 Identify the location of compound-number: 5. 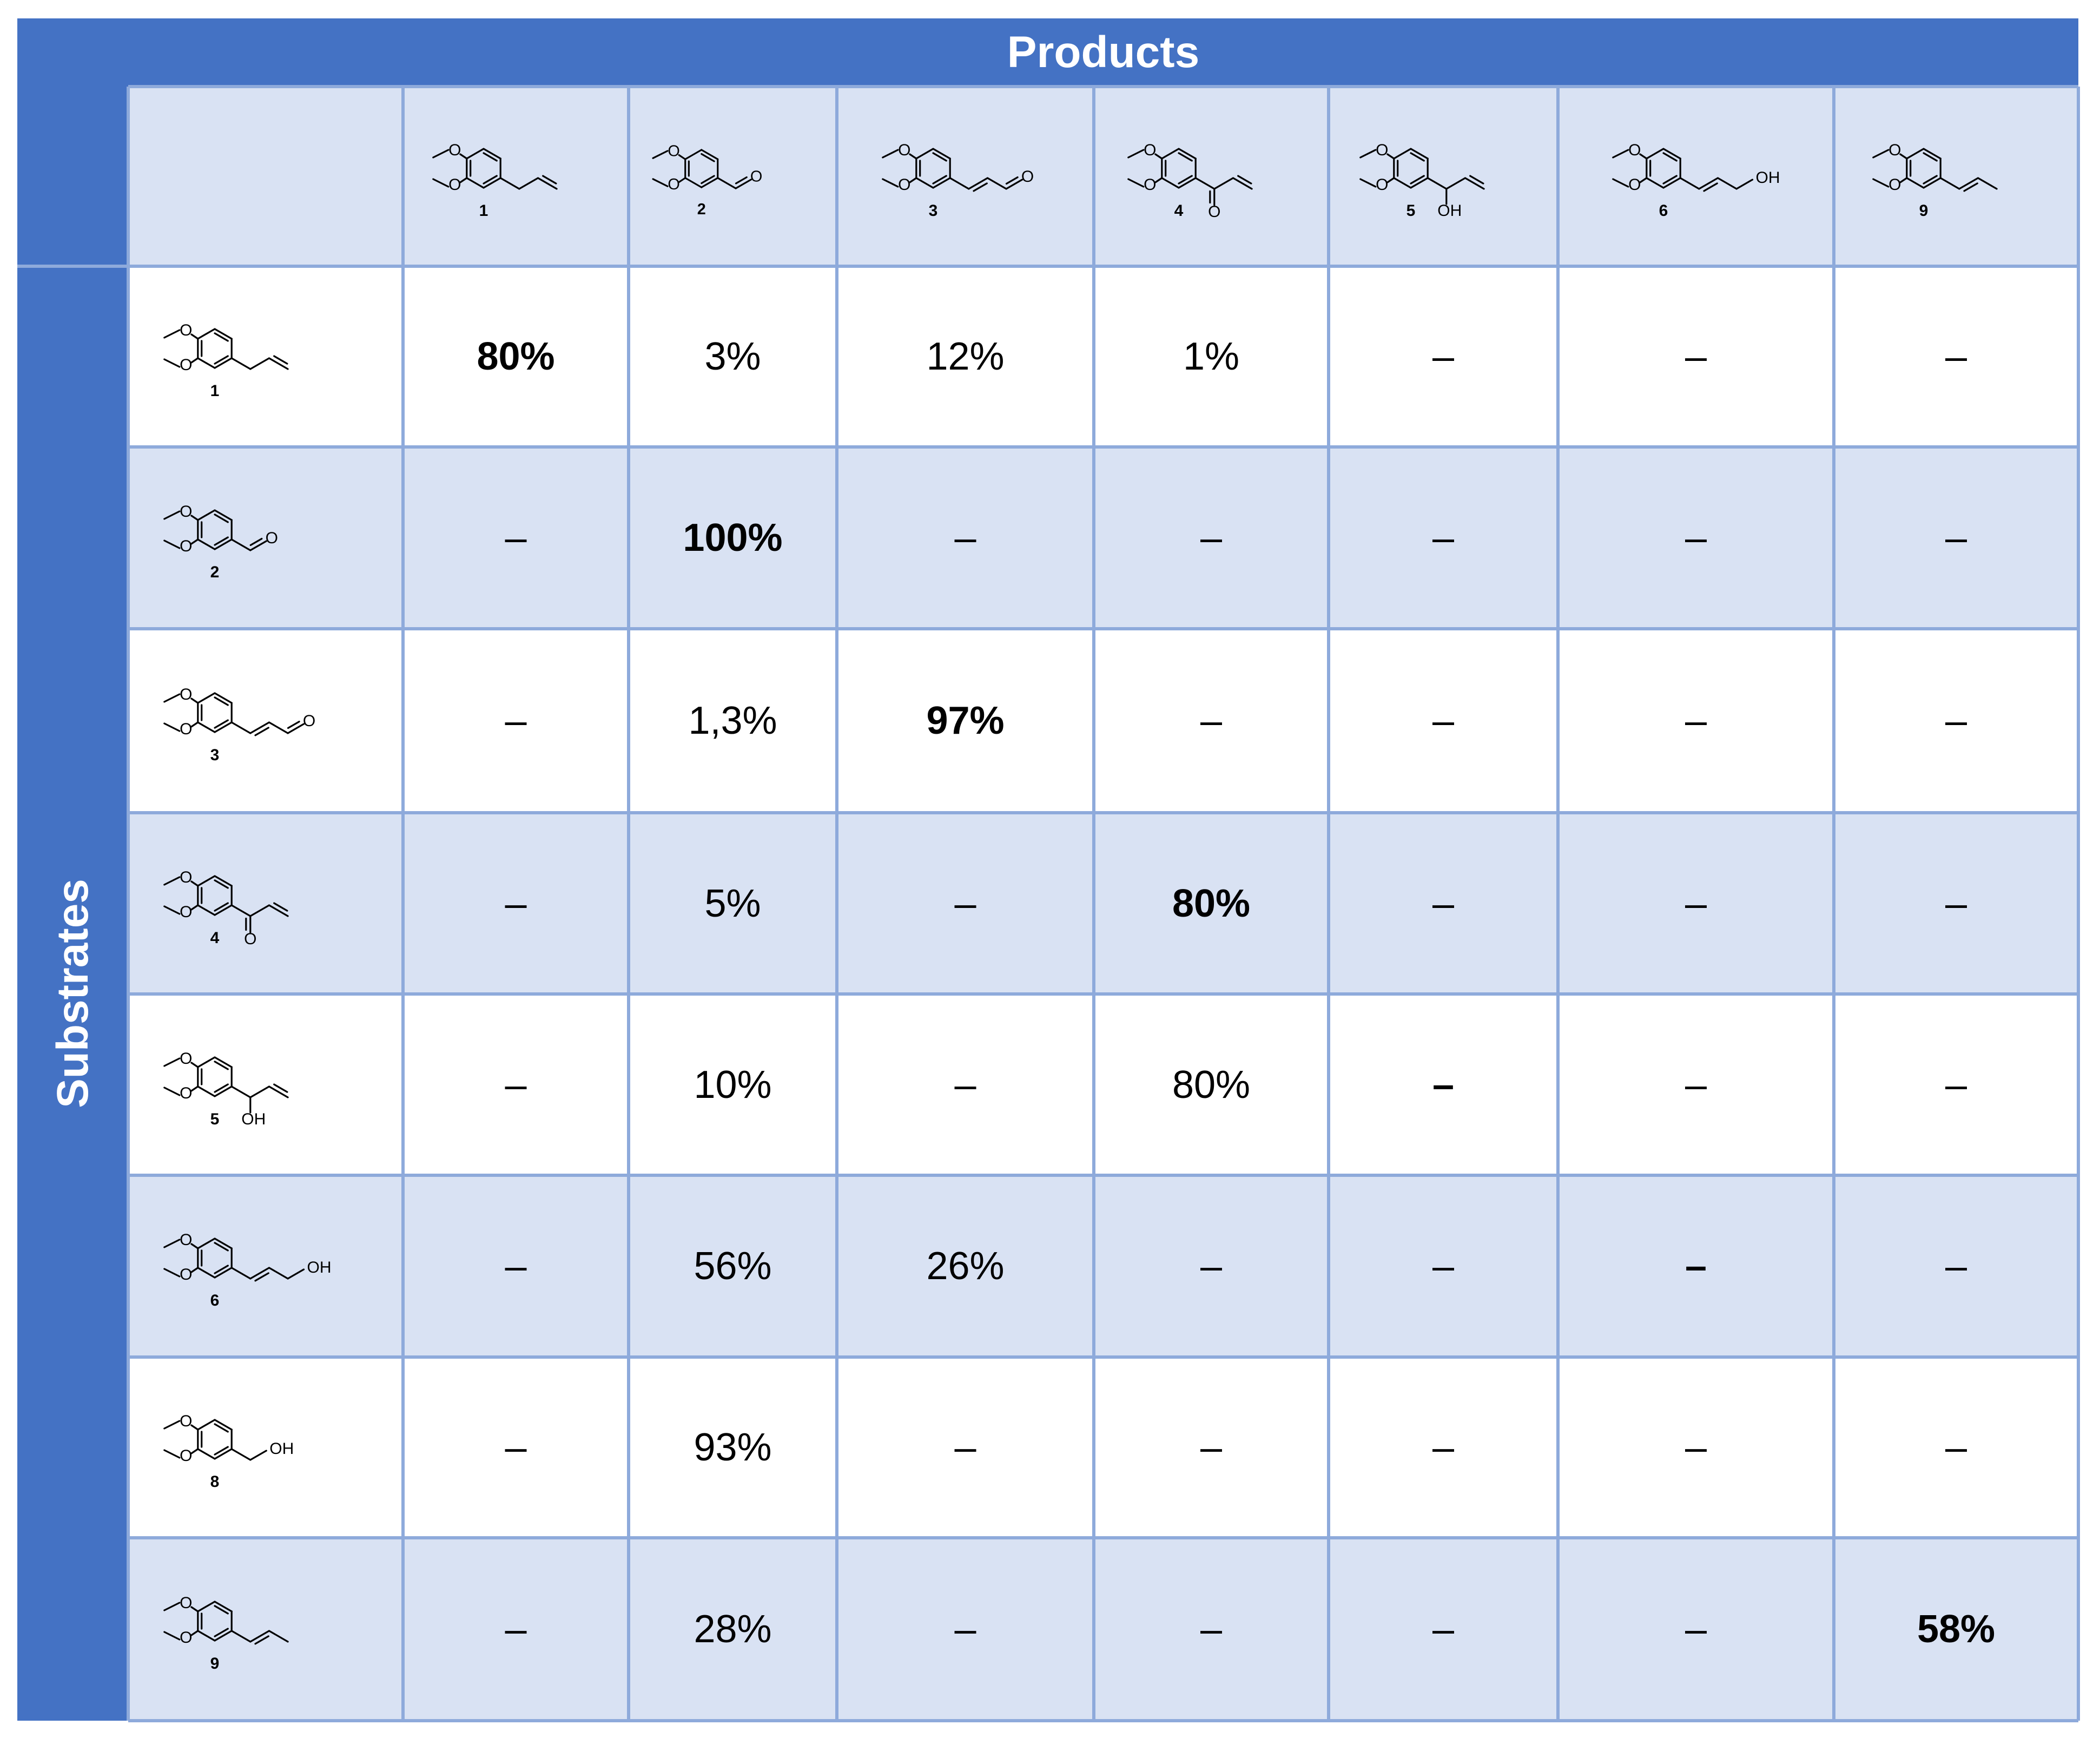
(1411, 211).